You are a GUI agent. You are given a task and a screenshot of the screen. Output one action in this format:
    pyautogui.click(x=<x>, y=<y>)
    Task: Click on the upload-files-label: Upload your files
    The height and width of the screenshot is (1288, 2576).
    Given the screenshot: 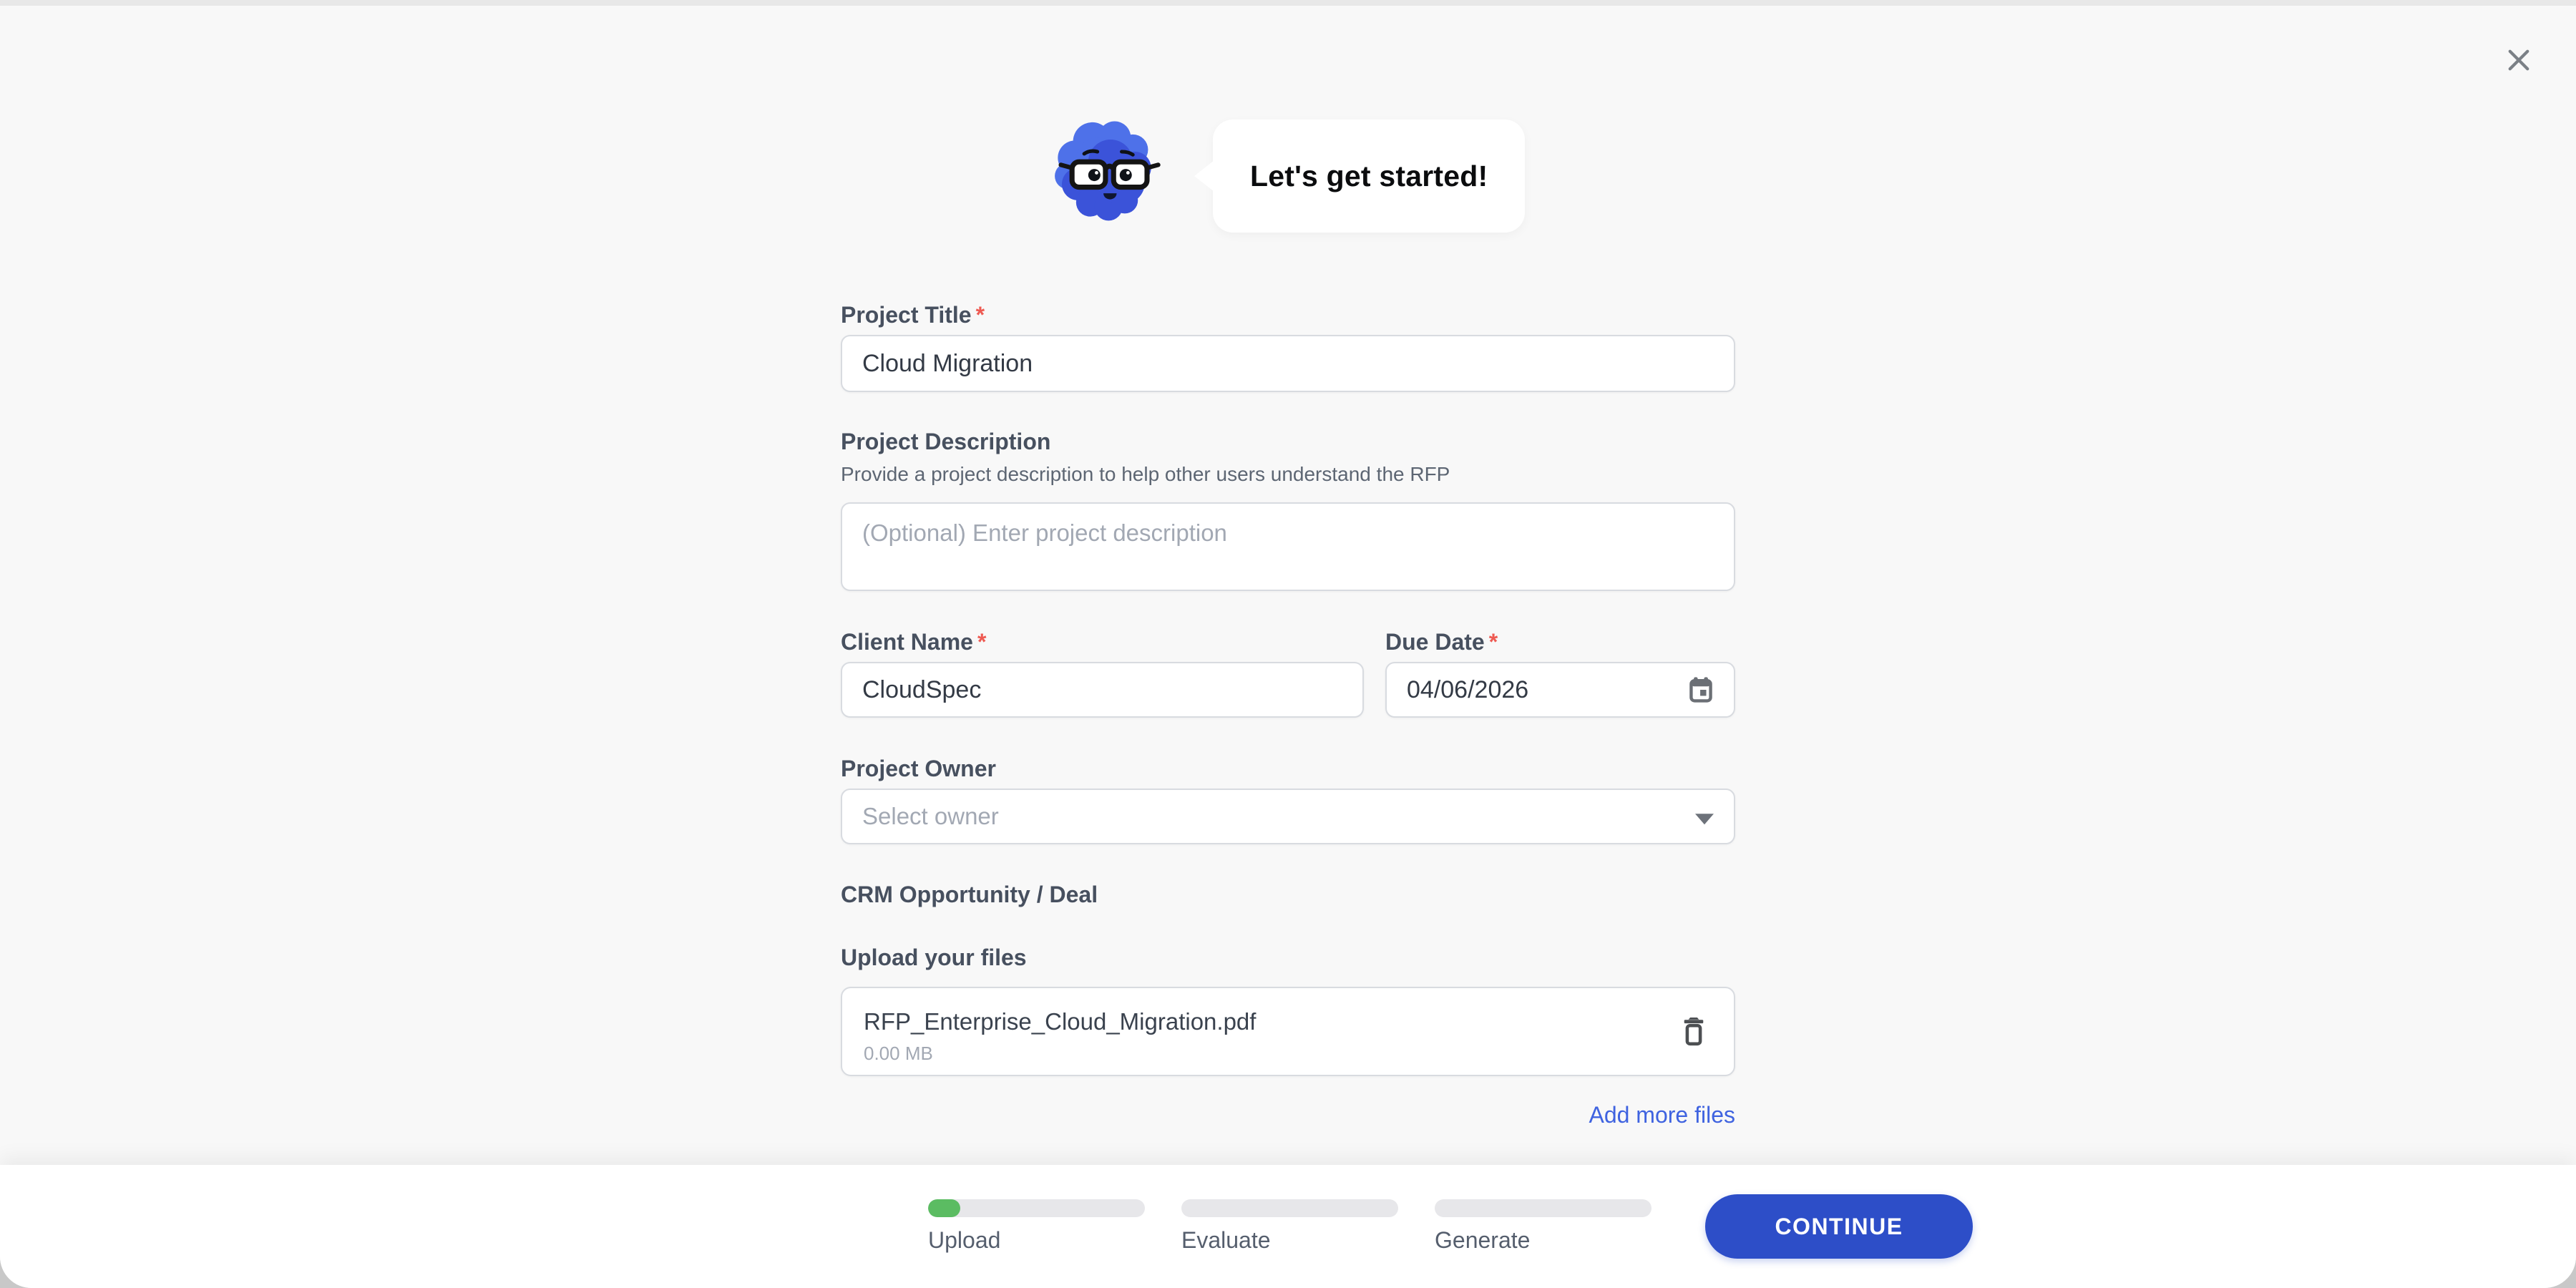 What is the action you would take?
    pyautogui.click(x=934, y=957)
    